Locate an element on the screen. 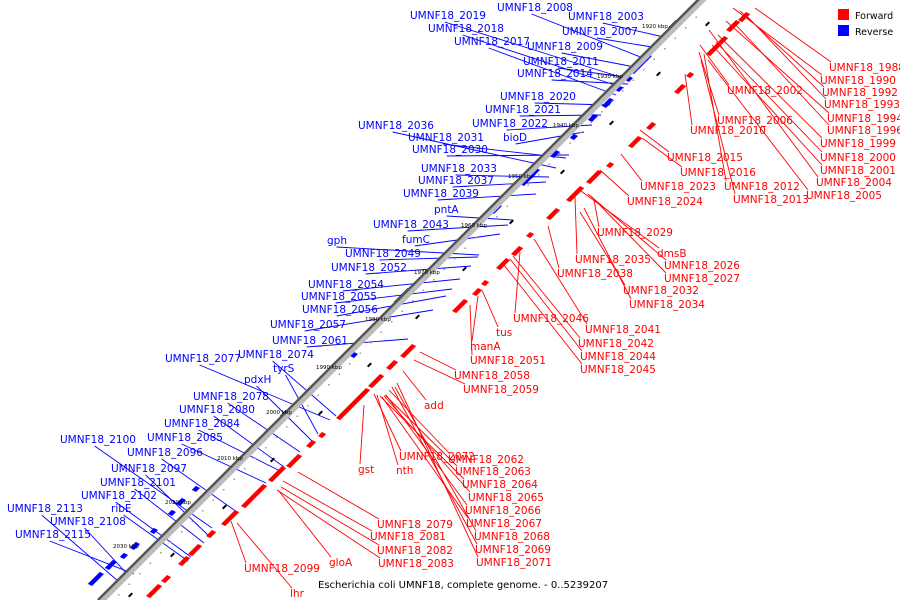  forward-gene-label: UMNF18_2015 is located at coordinates (705, 158).